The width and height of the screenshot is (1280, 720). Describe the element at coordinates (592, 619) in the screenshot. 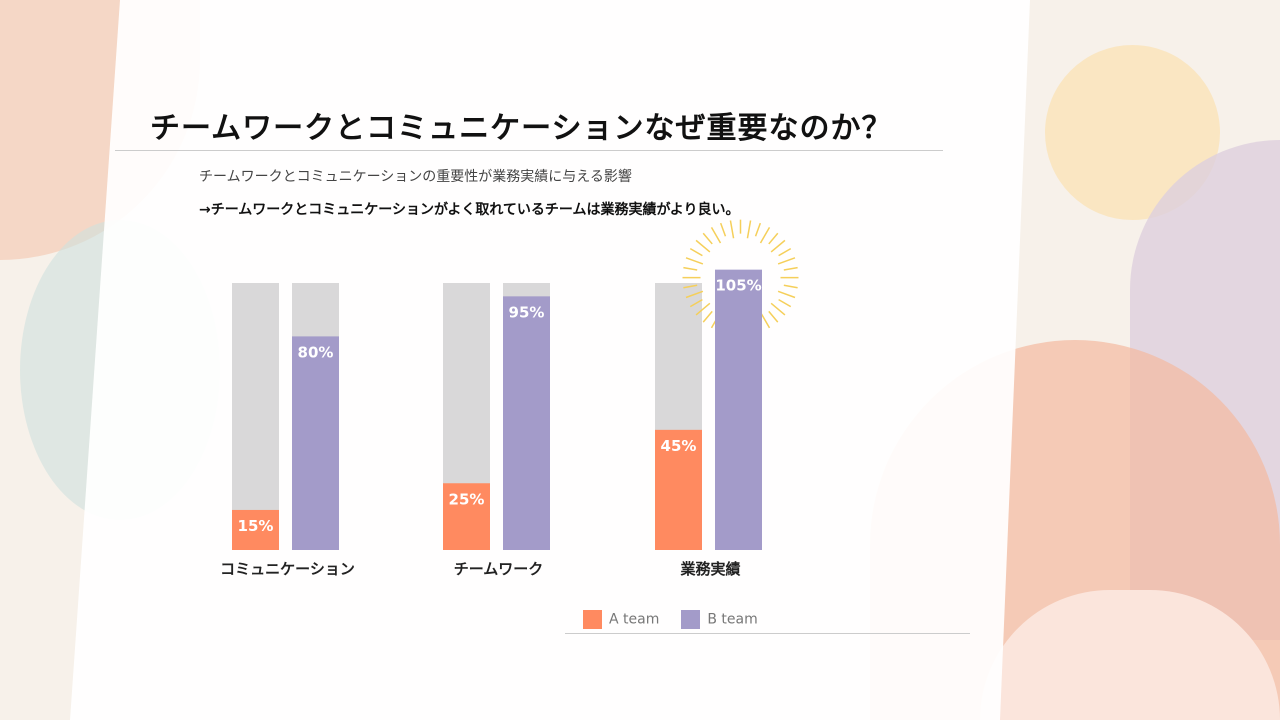

I see `legend-swatch-a` at that location.